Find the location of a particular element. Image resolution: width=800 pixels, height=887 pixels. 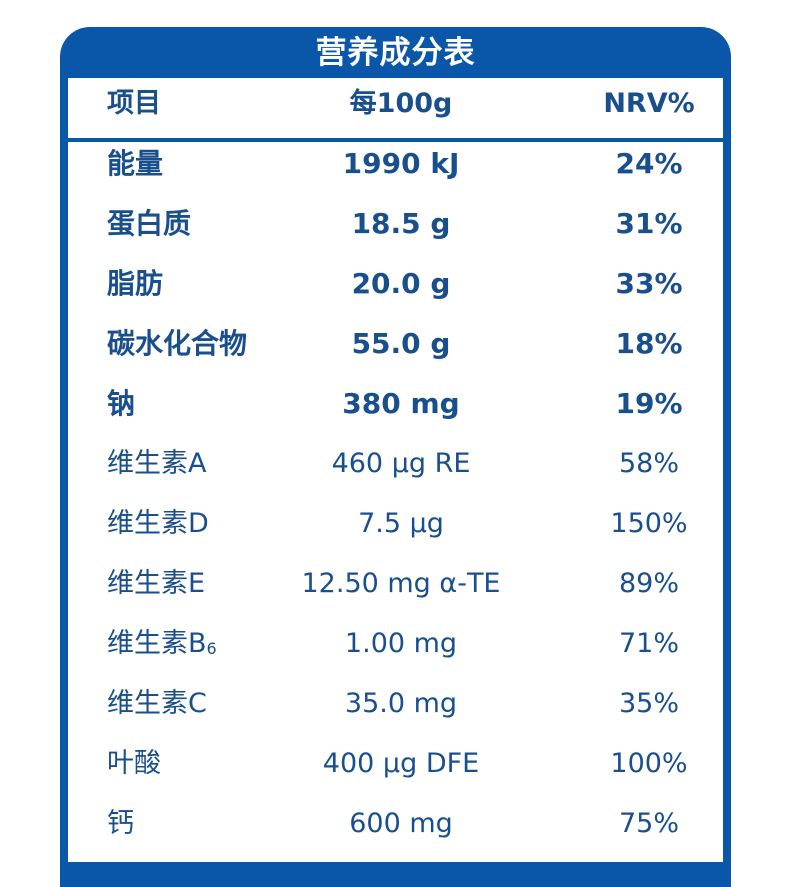

row-nrv: 33% is located at coordinates (649, 283).